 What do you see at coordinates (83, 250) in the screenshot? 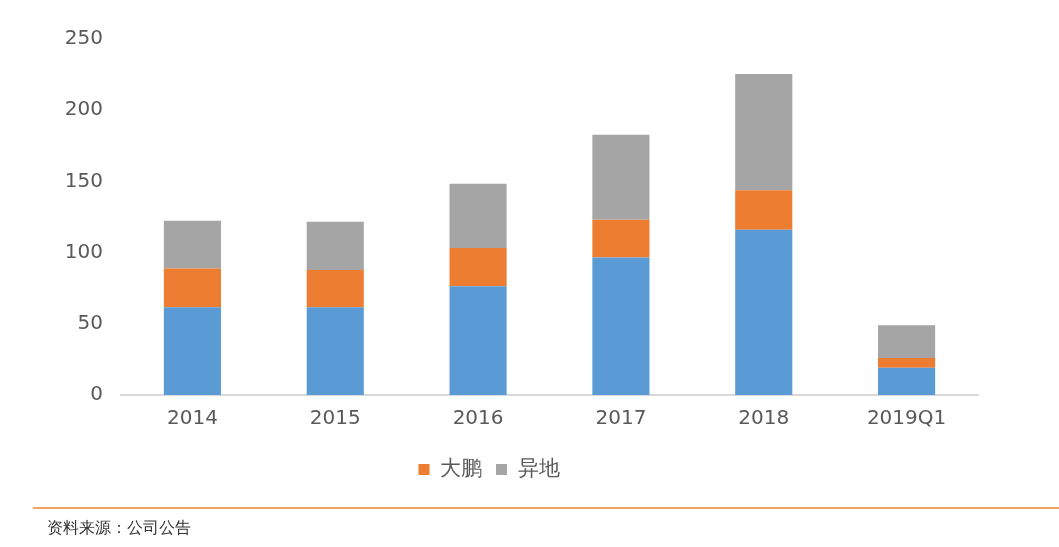
I see `y-tick-label: 100` at bounding box center [83, 250].